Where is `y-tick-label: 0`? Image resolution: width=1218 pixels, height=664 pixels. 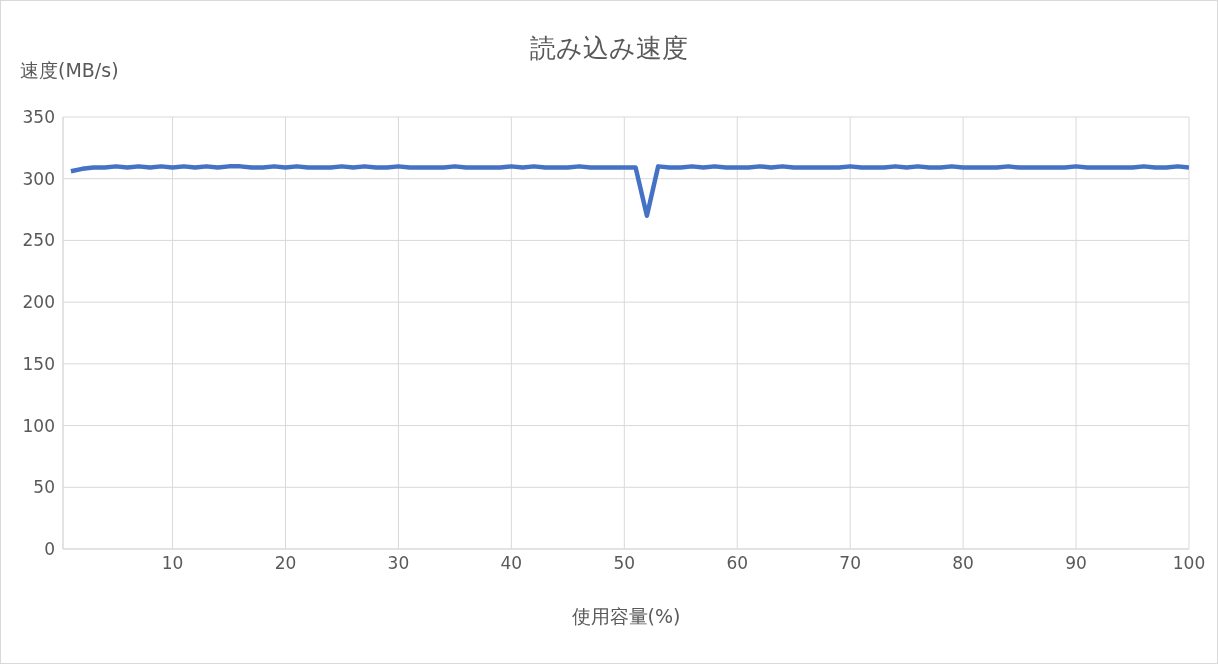
y-tick-label: 0 is located at coordinates (49, 549).